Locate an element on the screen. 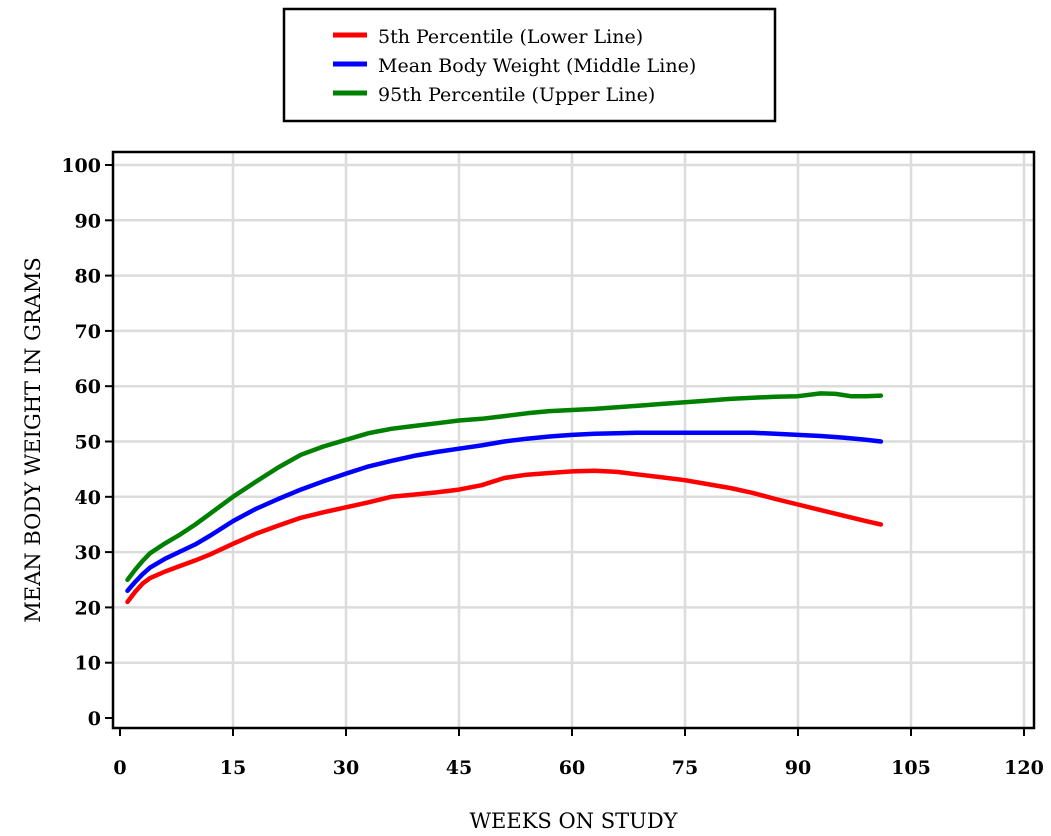 The width and height of the screenshot is (1051, 836). x-tick-label-120: 120 is located at coordinates (1024, 768).